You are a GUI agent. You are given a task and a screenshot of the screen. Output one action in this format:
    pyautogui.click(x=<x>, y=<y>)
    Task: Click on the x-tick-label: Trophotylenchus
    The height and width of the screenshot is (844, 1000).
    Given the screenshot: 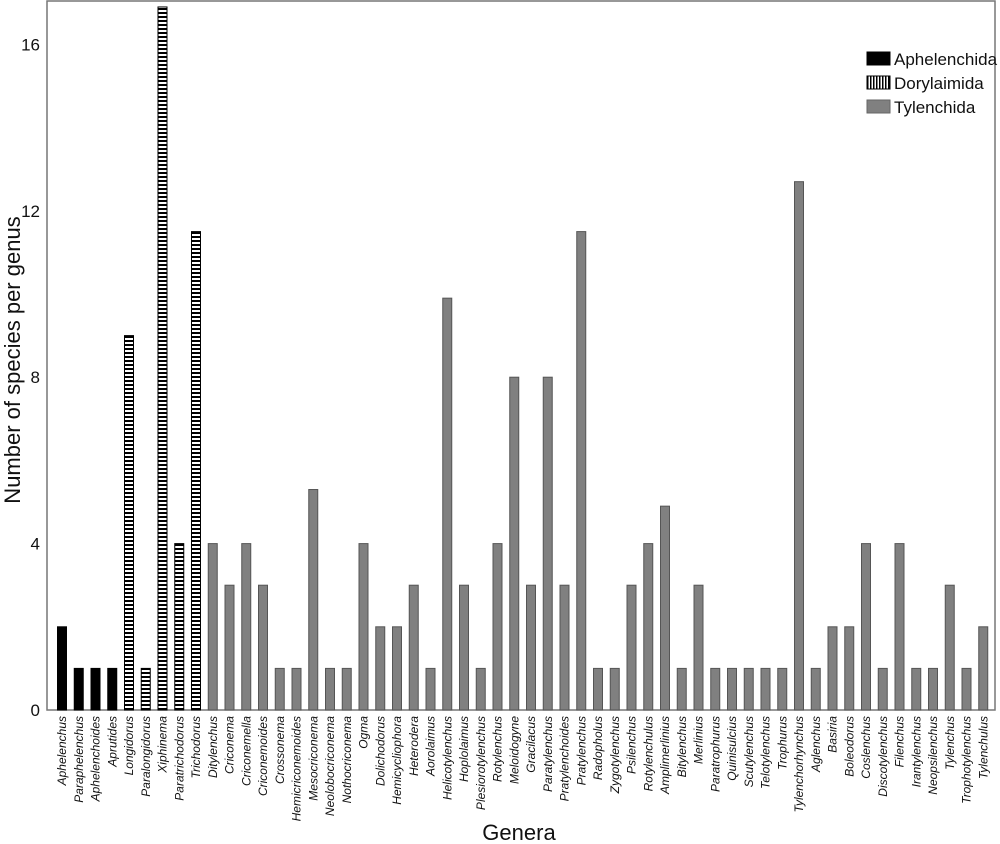 What is the action you would take?
    pyautogui.click(x=967, y=760)
    